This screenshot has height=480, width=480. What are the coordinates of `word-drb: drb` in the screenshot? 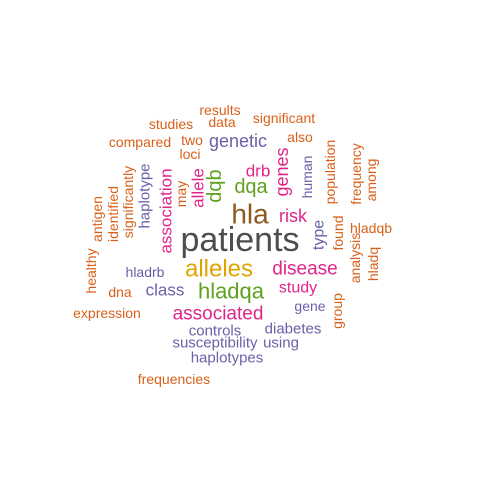 It's located at (258, 171).